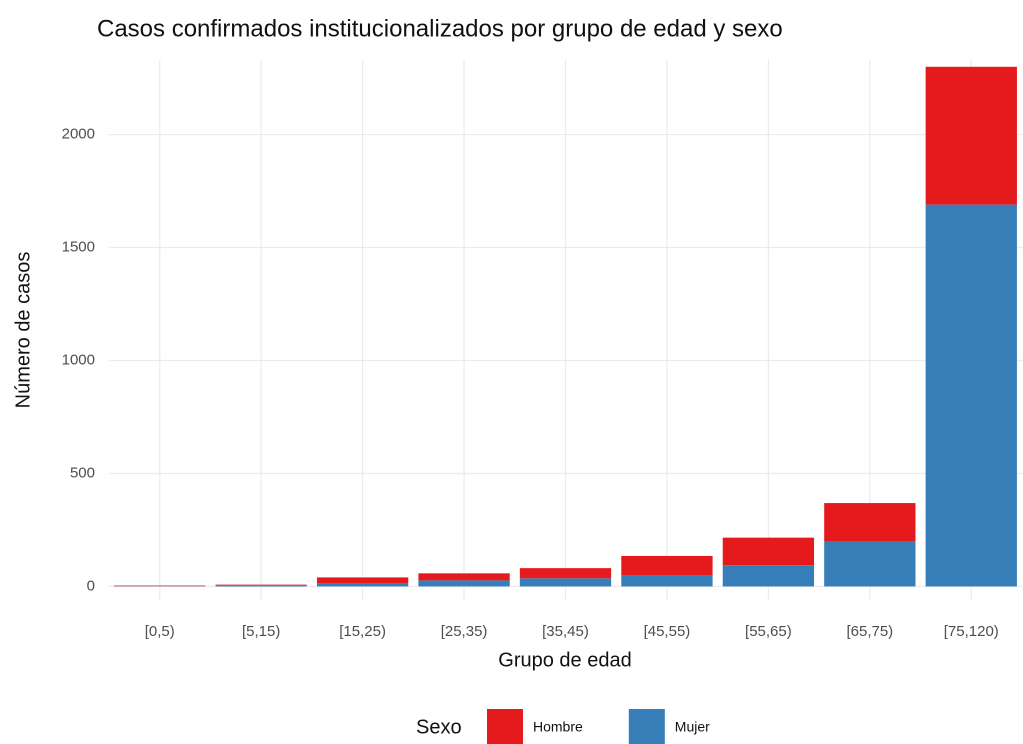 This screenshot has width=1023, height=744. I want to click on x-tick-label: [75,120), so click(971, 631).